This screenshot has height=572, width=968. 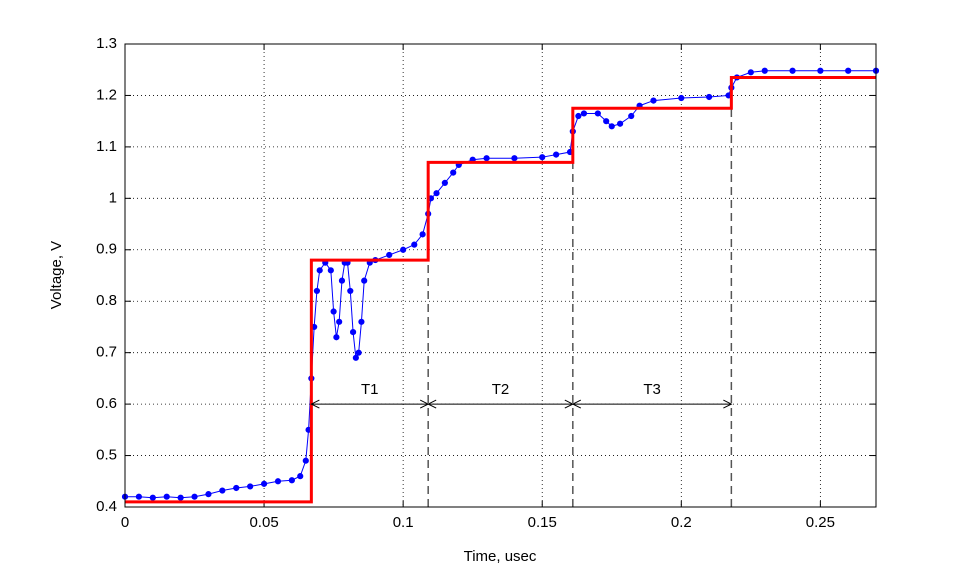 I want to click on x-tick-label: 0, so click(x=125, y=522).